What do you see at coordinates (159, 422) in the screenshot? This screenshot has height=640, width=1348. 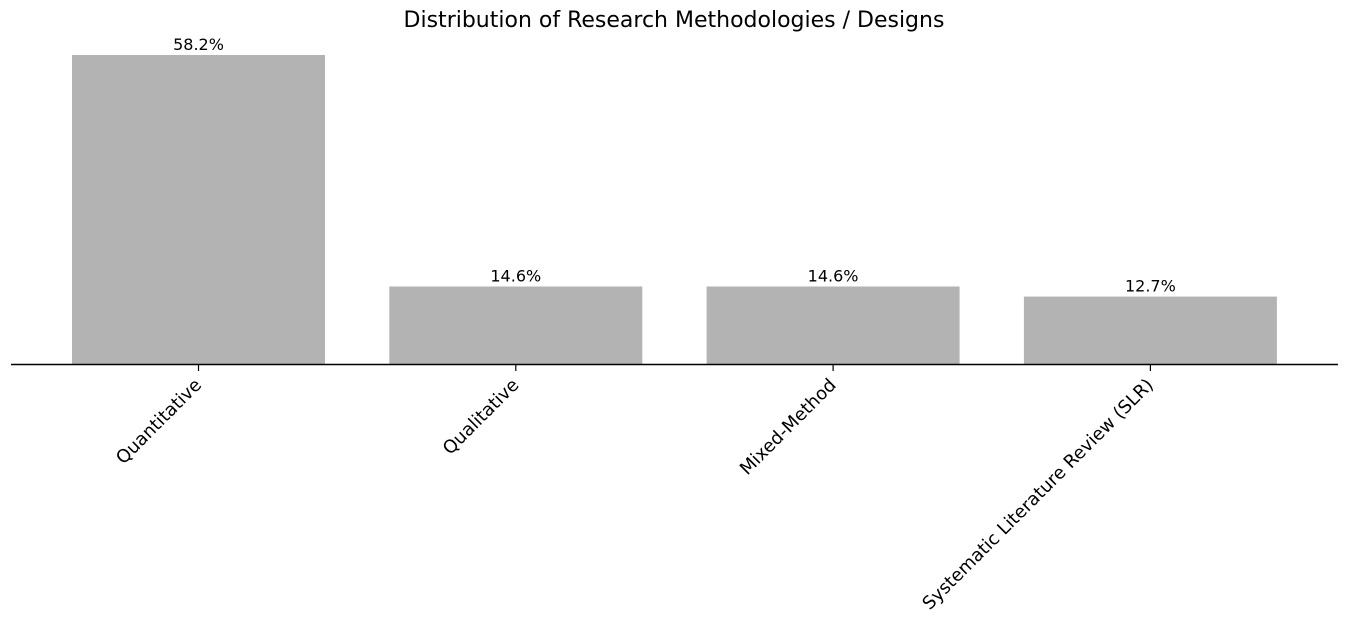 I see `x-tick-label-0: Quantitative` at bounding box center [159, 422].